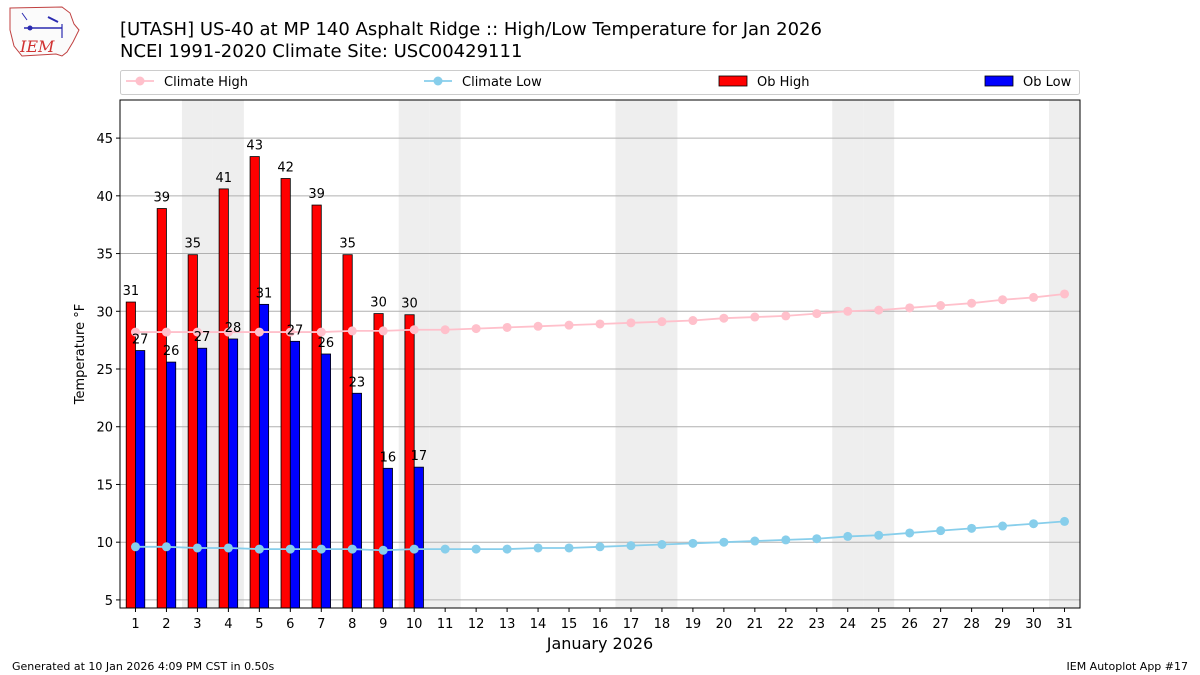 This screenshot has height=675, width=1200. What do you see at coordinates (783, 82) in the screenshot?
I see `svg-text: Ob High` at bounding box center [783, 82].